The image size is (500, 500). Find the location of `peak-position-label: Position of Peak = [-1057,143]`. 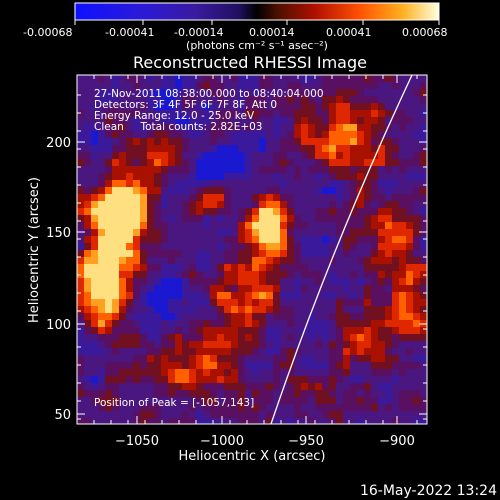

peak-position-label: Position of Peak = [-1057,143] is located at coordinates (174, 403).